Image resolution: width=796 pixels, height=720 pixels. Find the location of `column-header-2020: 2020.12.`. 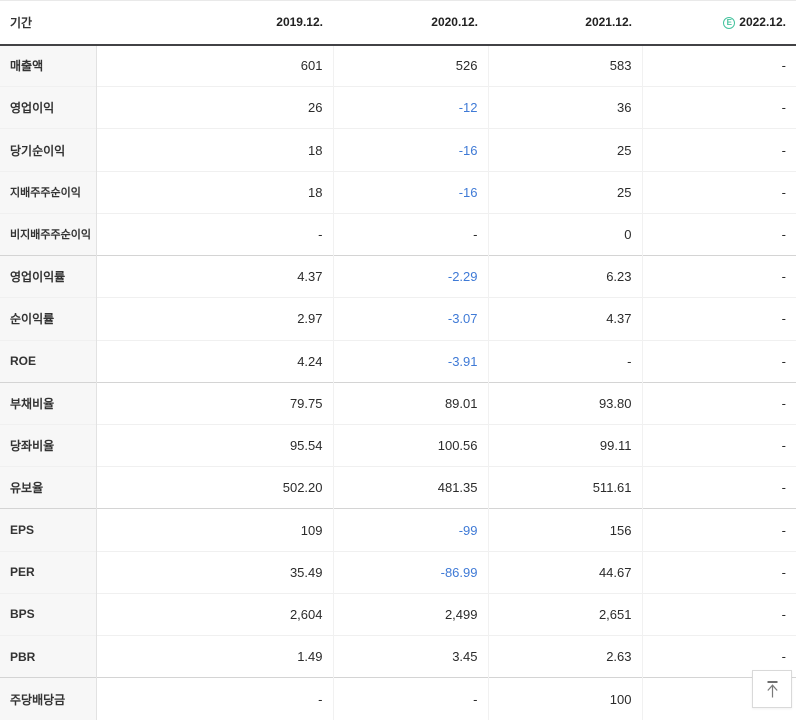

column-header-2020: 2020.12. is located at coordinates (410, 23).